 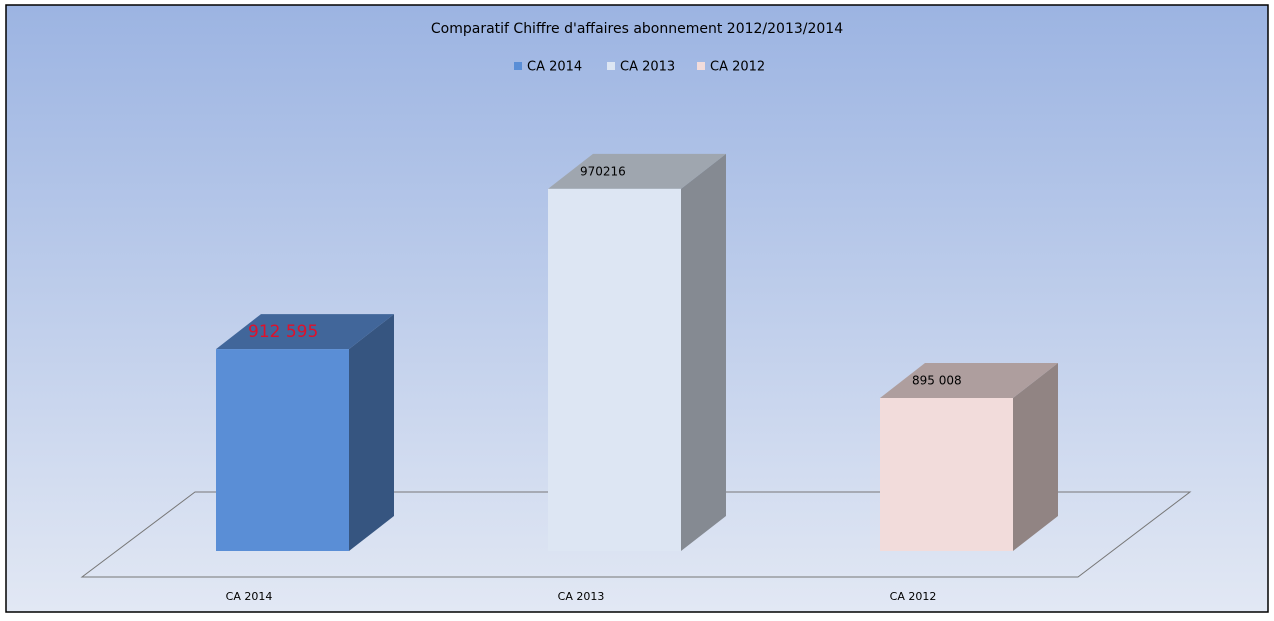 I want to click on value-label: 895 008, so click(x=937, y=381).